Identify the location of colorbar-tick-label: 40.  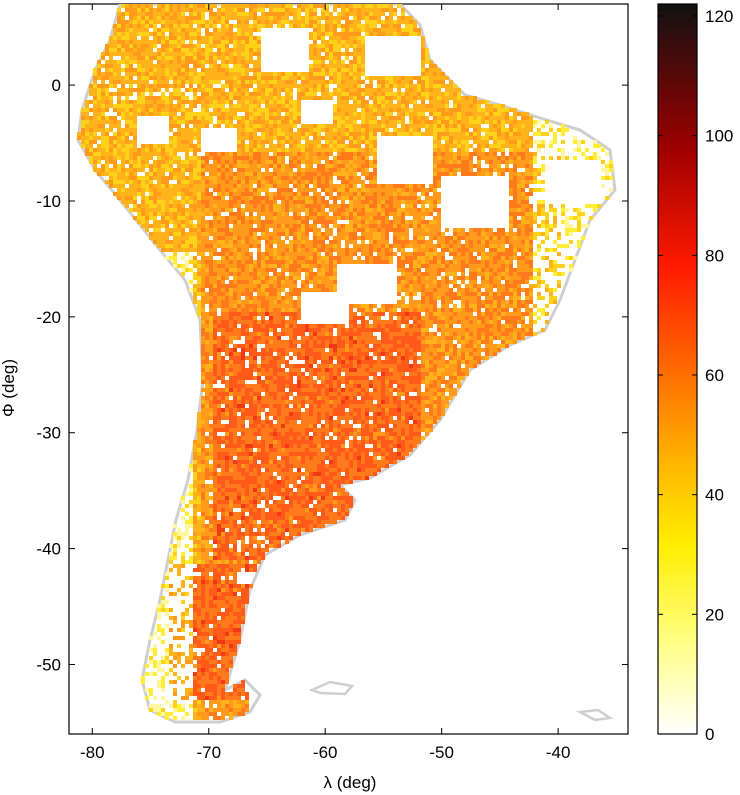
(714, 495).